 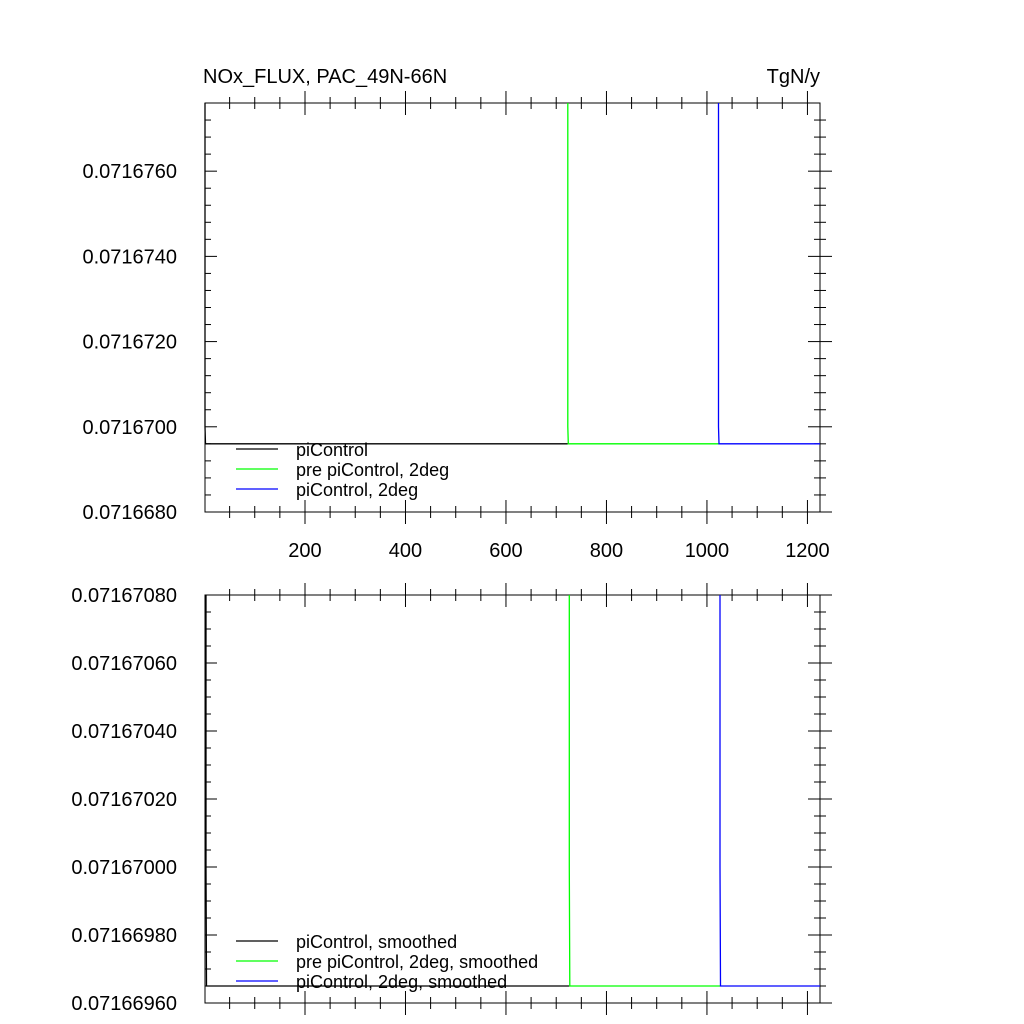 What do you see at coordinates (707, 551) in the screenshot?
I see `x-tick-label: 1000` at bounding box center [707, 551].